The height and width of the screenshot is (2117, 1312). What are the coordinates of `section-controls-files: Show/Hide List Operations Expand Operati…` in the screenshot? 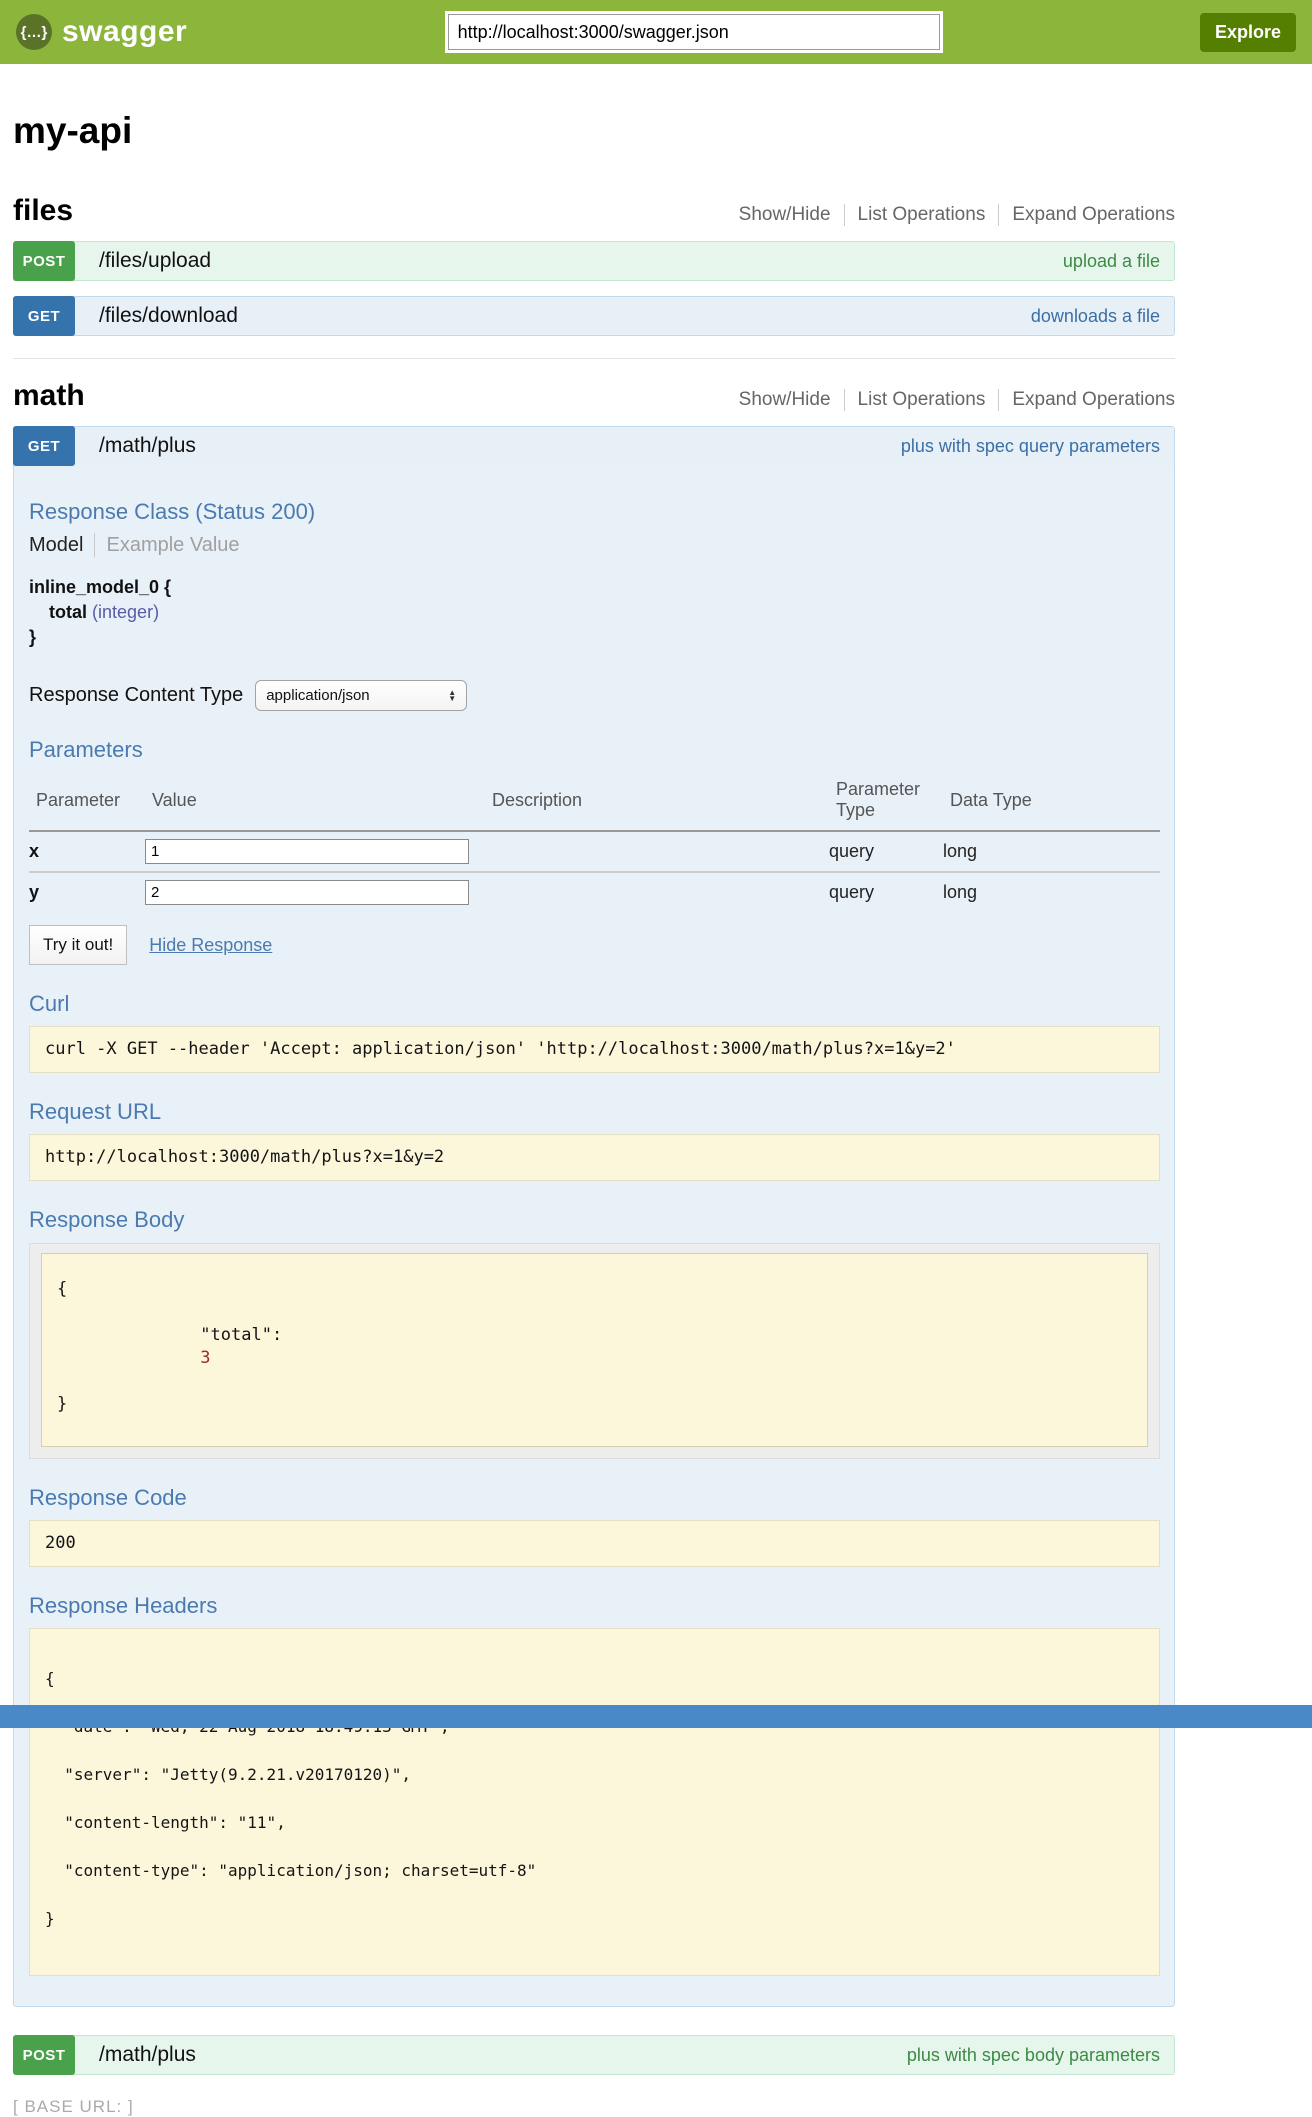 It's located at (950, 216).